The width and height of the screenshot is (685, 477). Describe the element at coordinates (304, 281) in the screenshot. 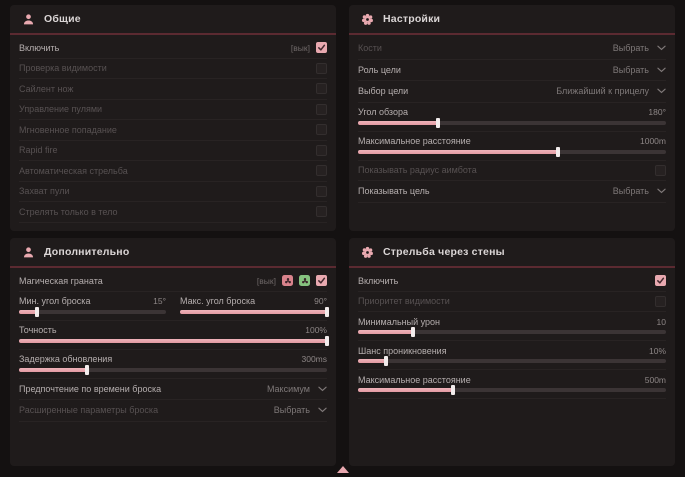

I see `flower-icon-green` at that location.